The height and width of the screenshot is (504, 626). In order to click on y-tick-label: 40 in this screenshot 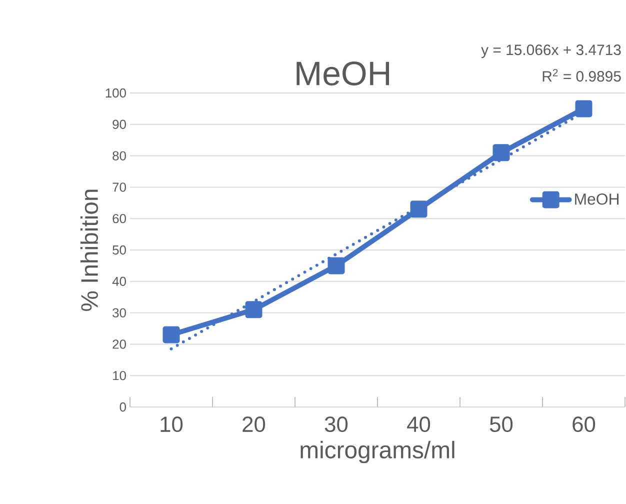, I will do `click(119, 281)`.